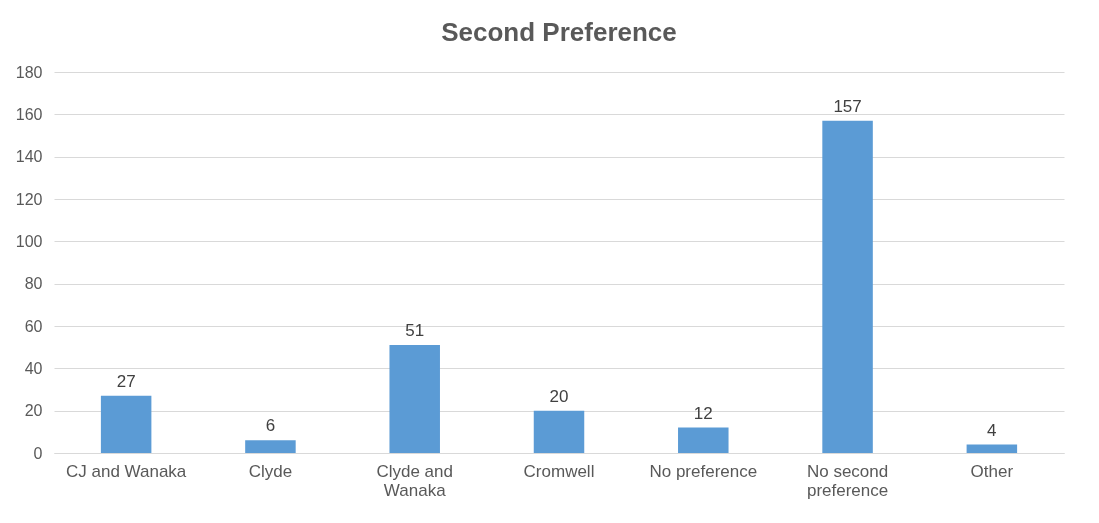 This screenshot has width=1099, height=523. Describe the element at coordinates (29, 114) in the screenshot. I see `y-tick-label: 160` at that location.